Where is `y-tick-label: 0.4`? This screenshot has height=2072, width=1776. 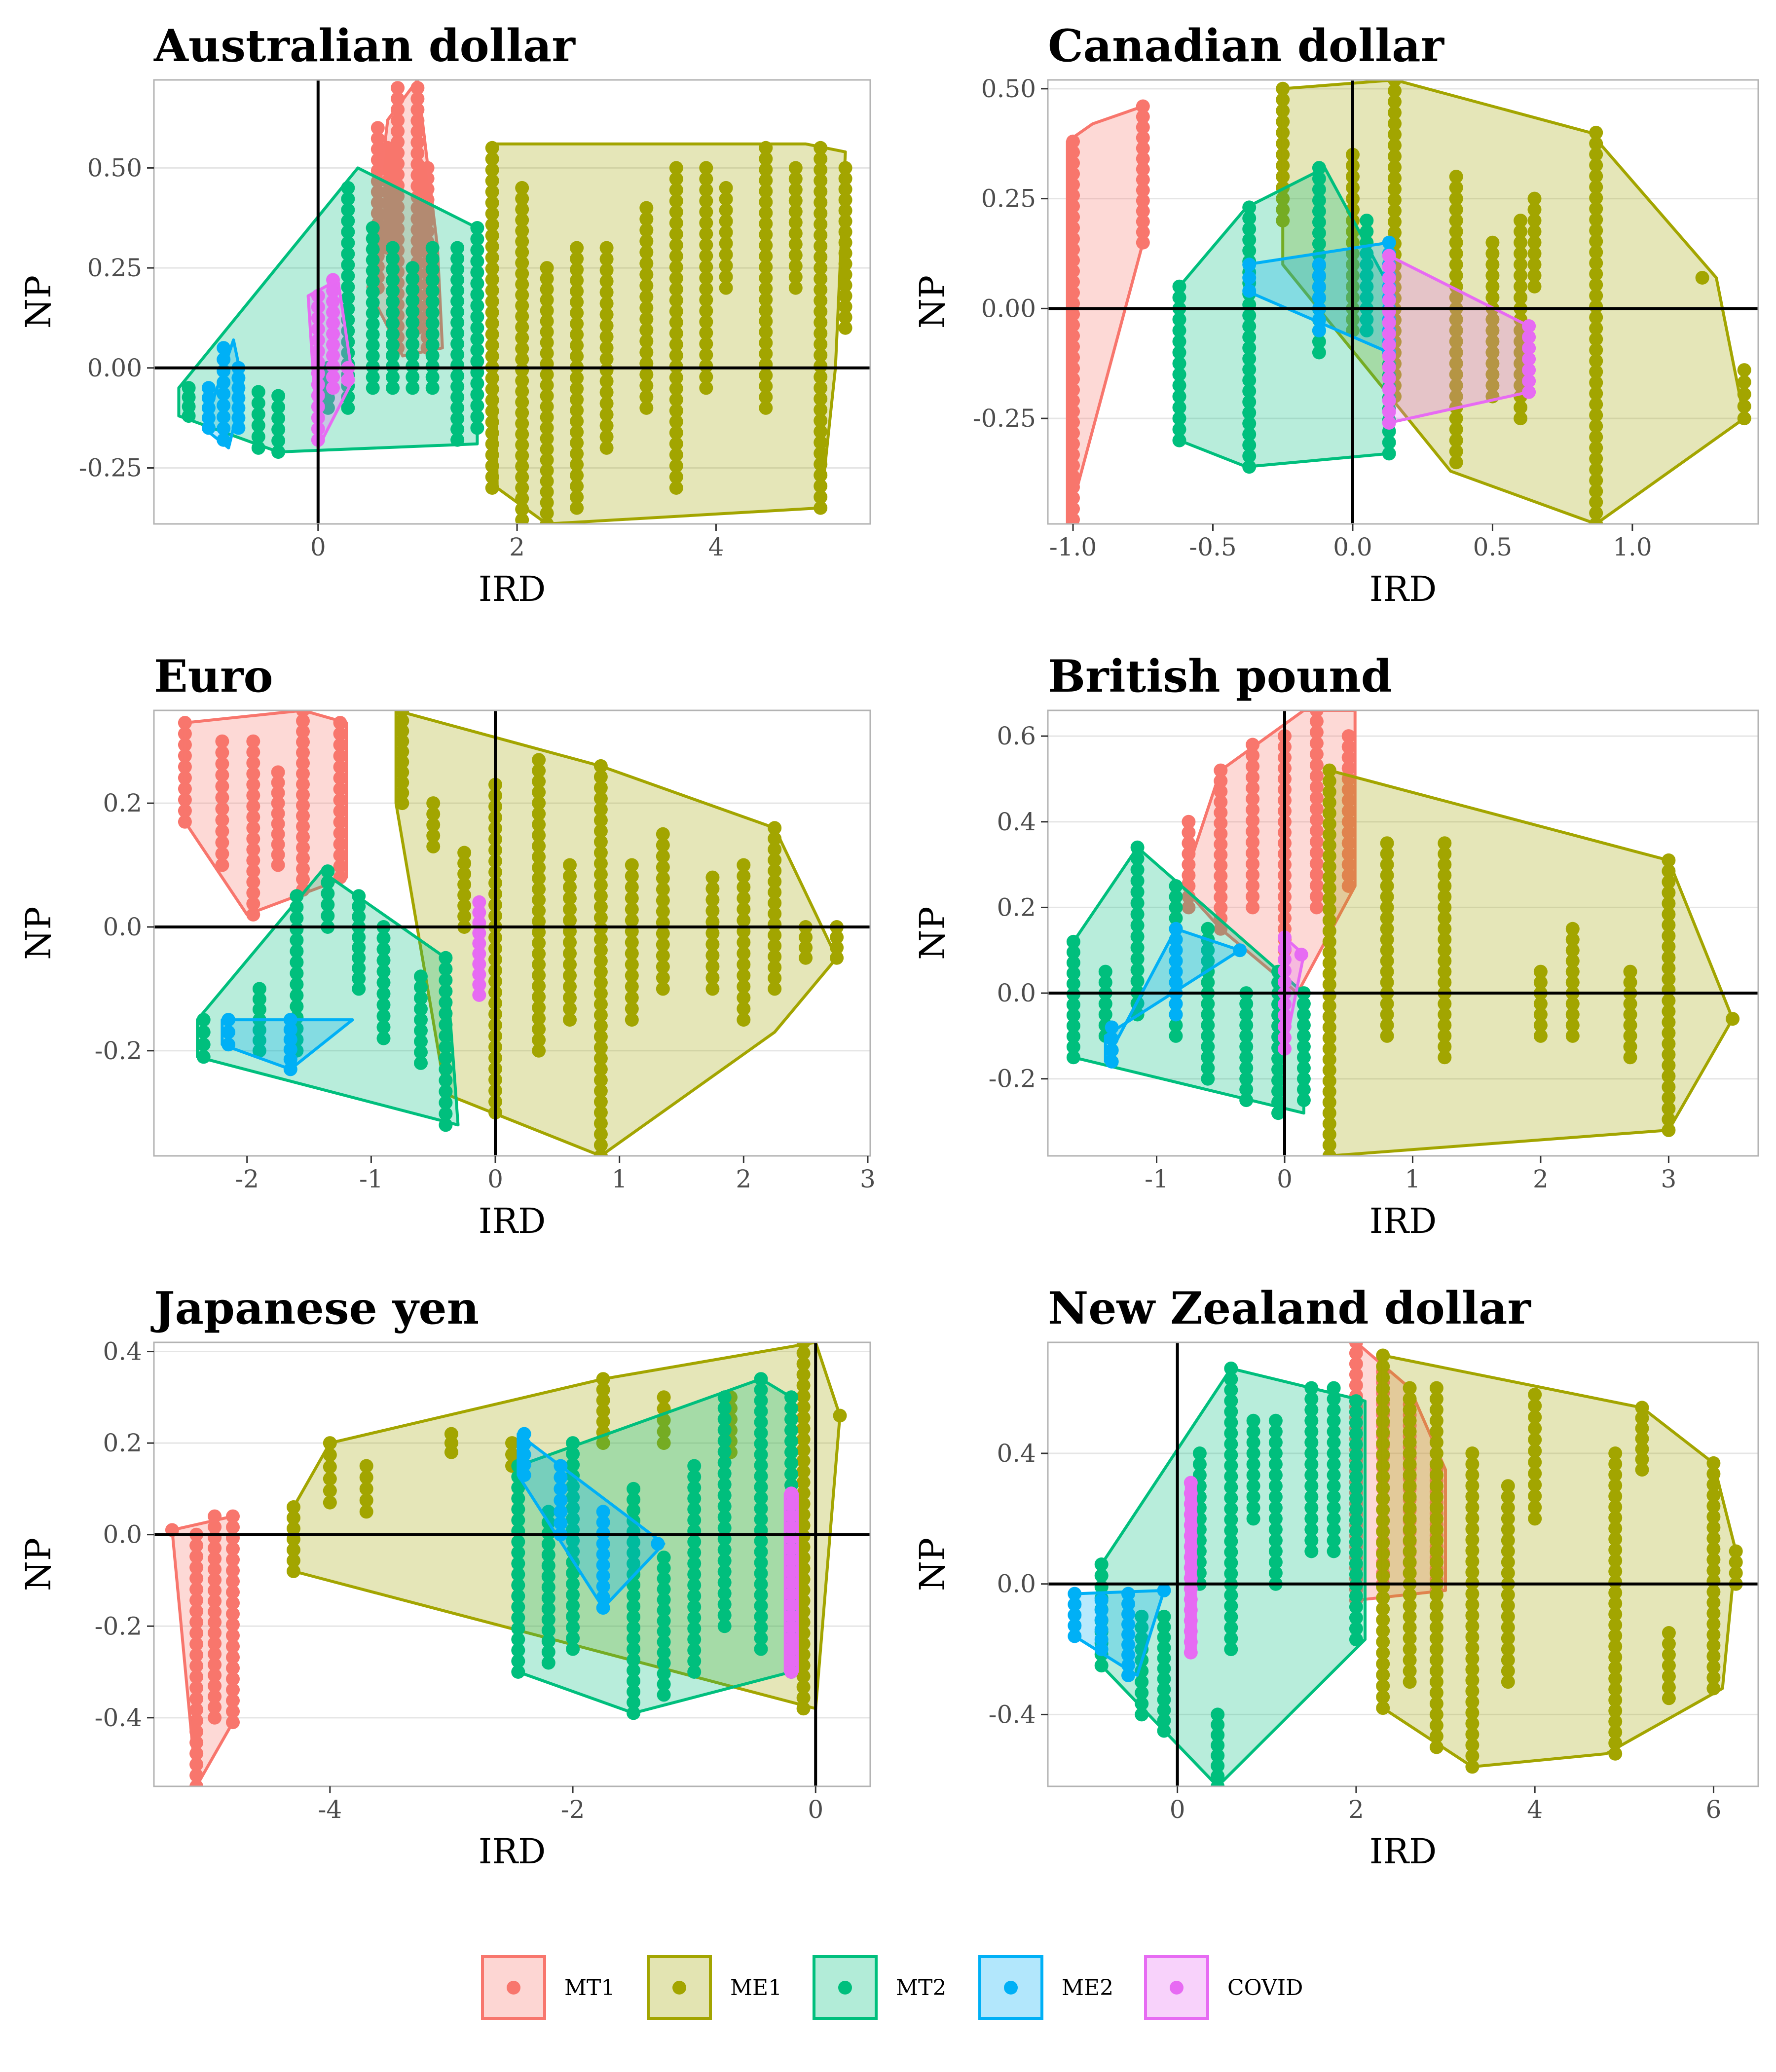
y-tick-label: 0.4 is located at coordinates (1017, 1454).